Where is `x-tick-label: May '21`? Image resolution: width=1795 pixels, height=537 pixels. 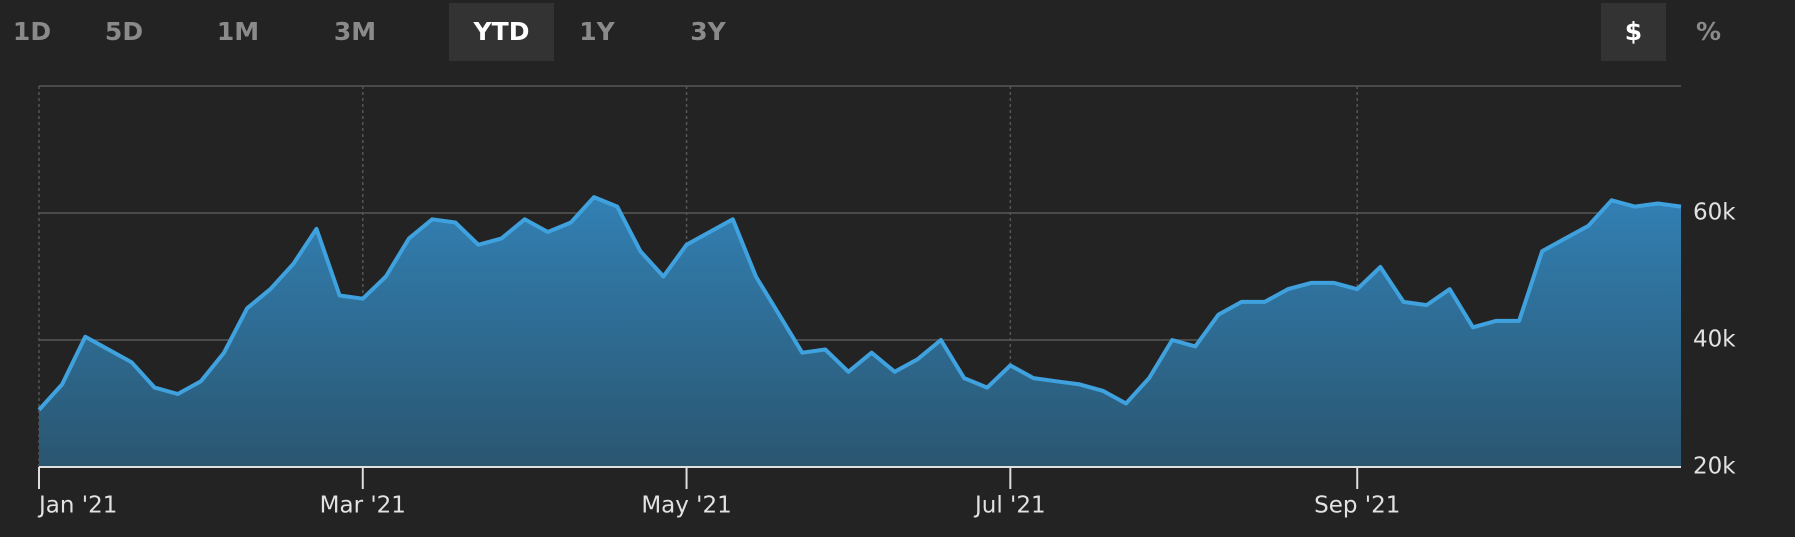 x-tick-label: May '21 is located at coordinates (686, 506).